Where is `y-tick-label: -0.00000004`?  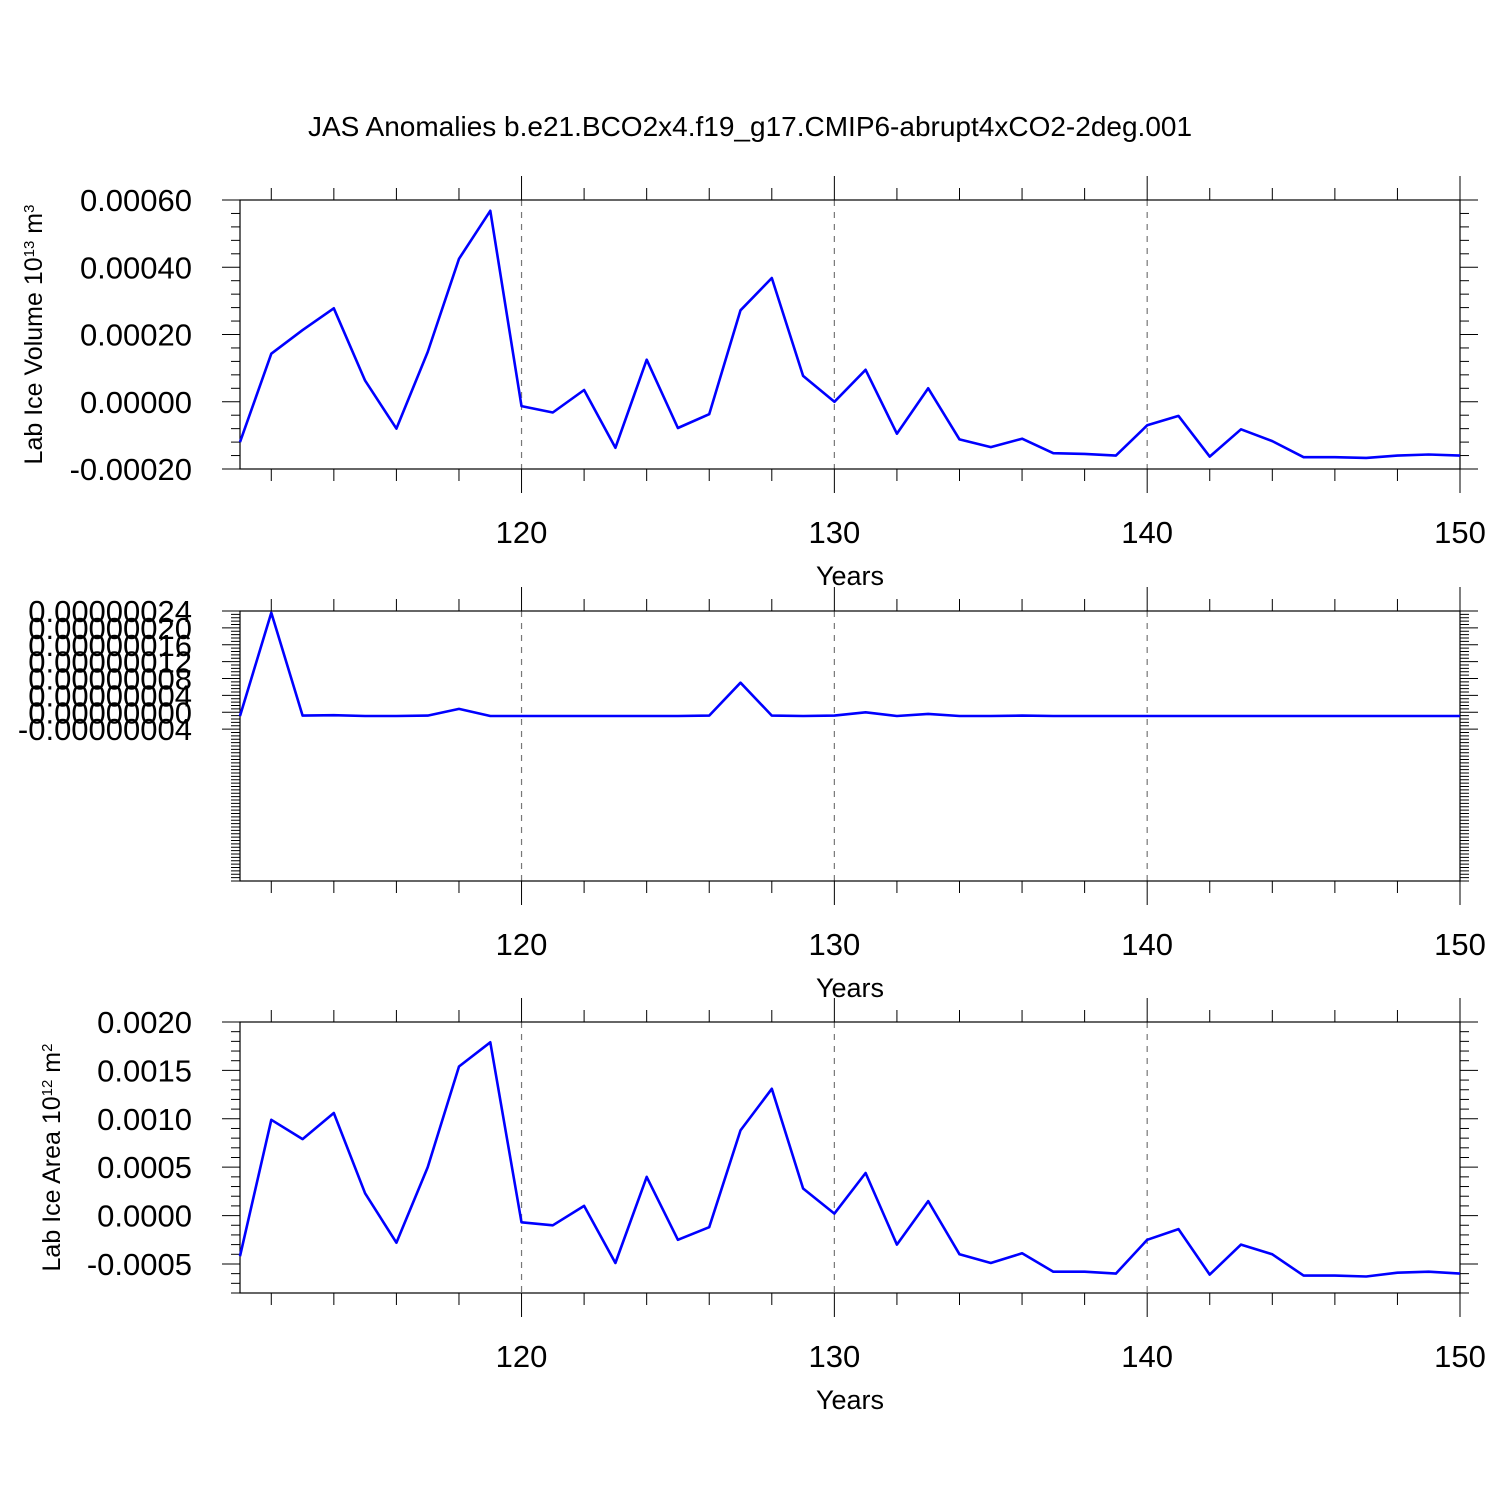
y-tick-label: -0.00000004 is located at coordinates (105, 729).